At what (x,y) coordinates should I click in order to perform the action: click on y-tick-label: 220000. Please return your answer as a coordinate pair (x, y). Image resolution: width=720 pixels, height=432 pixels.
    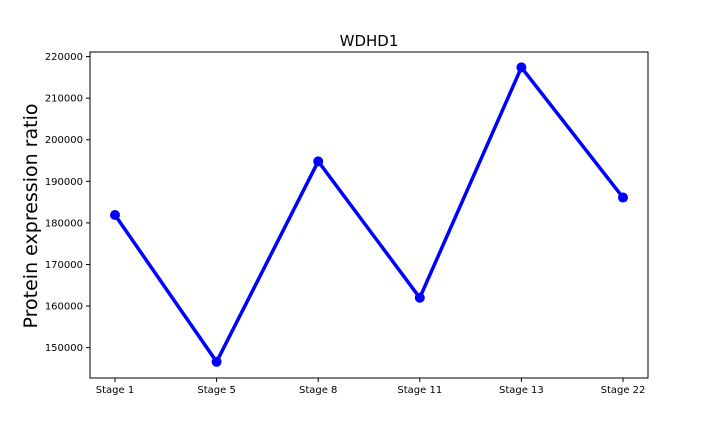
    Looking at the image, I should click on (64, 57).